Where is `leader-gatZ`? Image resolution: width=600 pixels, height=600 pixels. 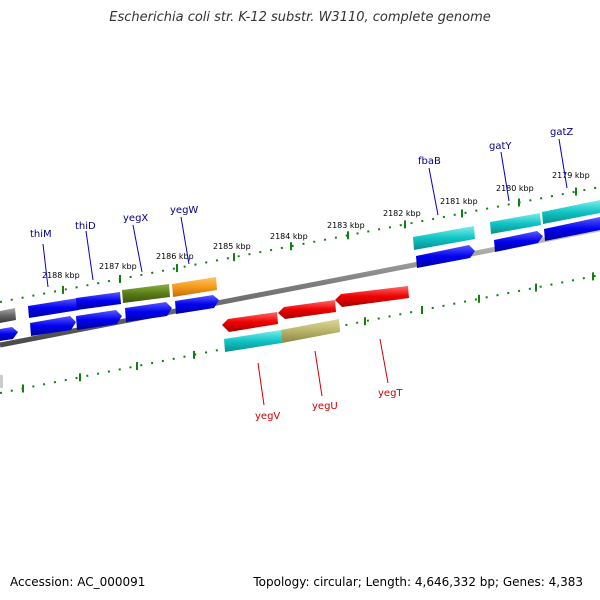
leader-gatZ is located at coordinates (563, 163).